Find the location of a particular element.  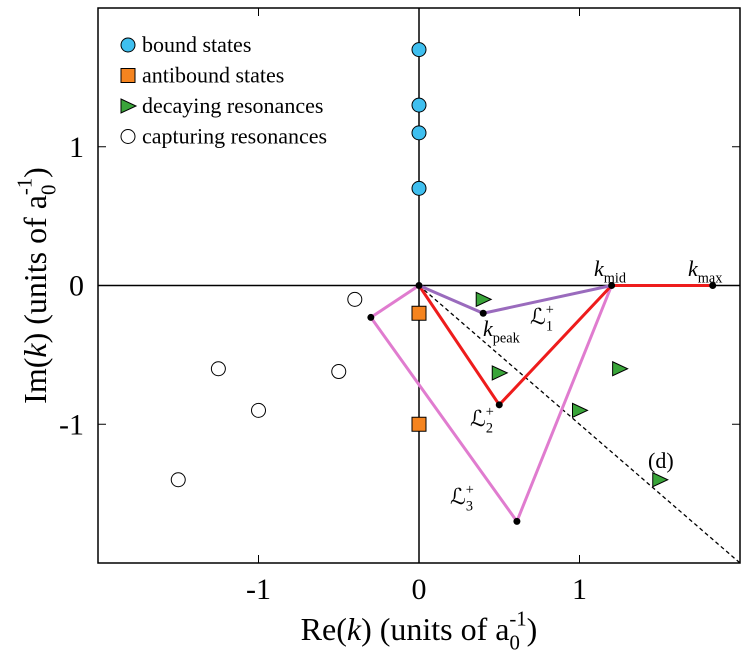

annotation: ℒ3+ is located at coordinates (462, 498).